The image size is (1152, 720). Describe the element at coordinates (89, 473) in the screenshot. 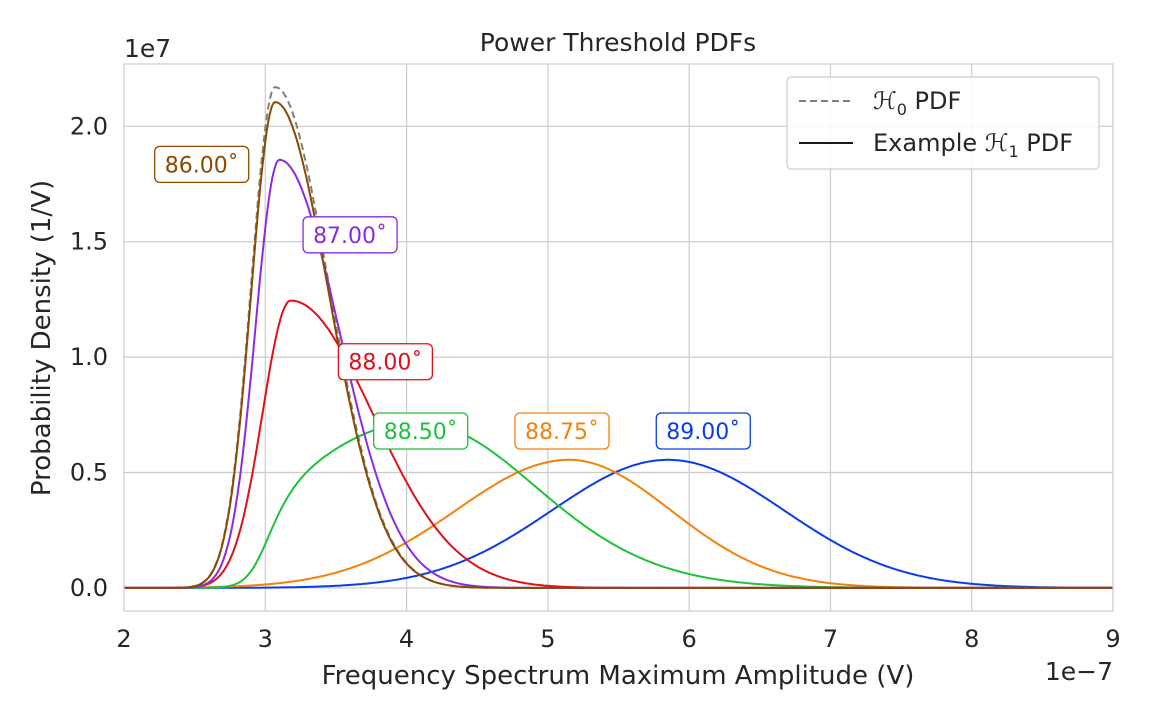

I see `y-tick-label: 0.5` at that location.